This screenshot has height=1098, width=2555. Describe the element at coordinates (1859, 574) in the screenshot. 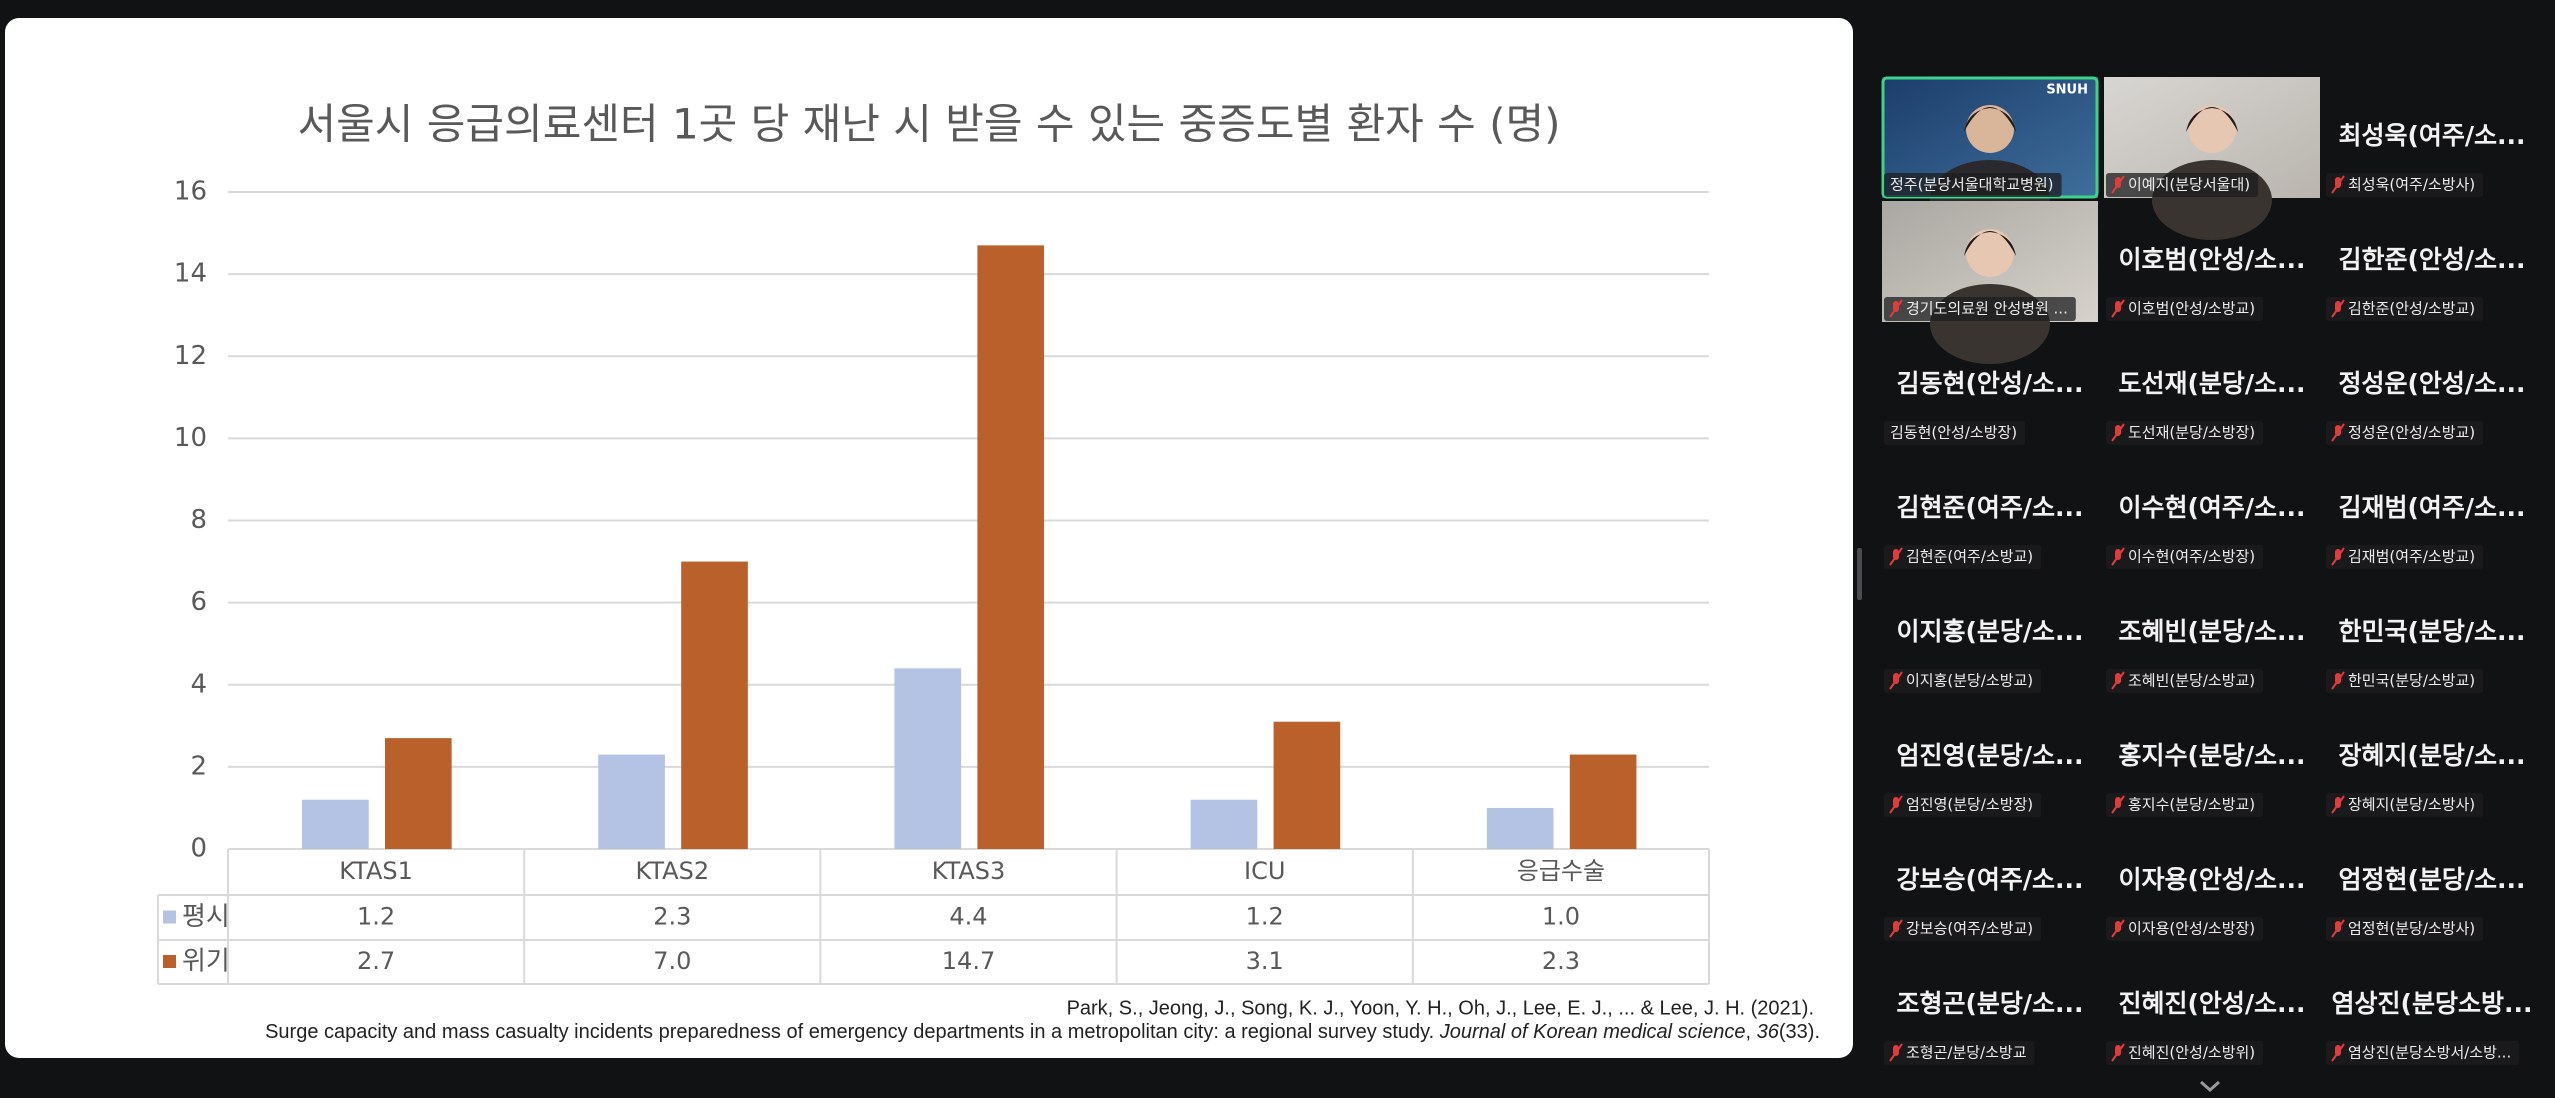

I see `panel-resize-handle` at that location.